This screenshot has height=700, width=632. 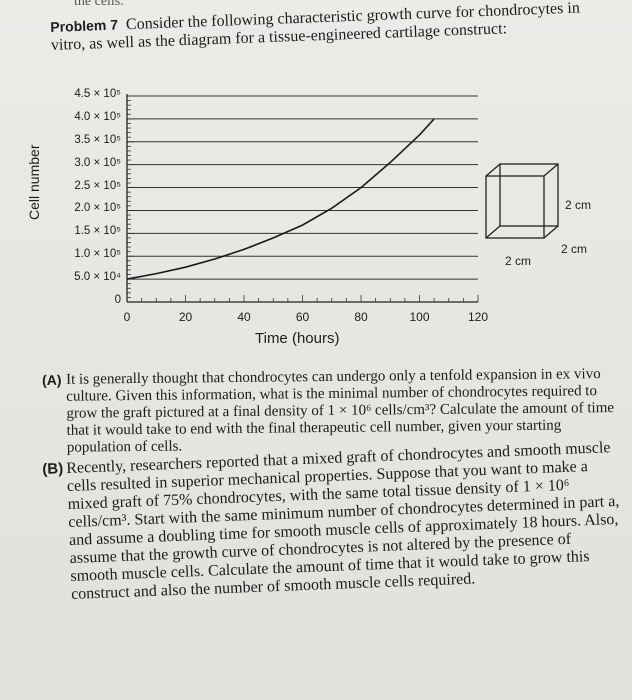 I want to click on y-tick-label: 5.0 × 10⁴, so click(x=97, y=277).